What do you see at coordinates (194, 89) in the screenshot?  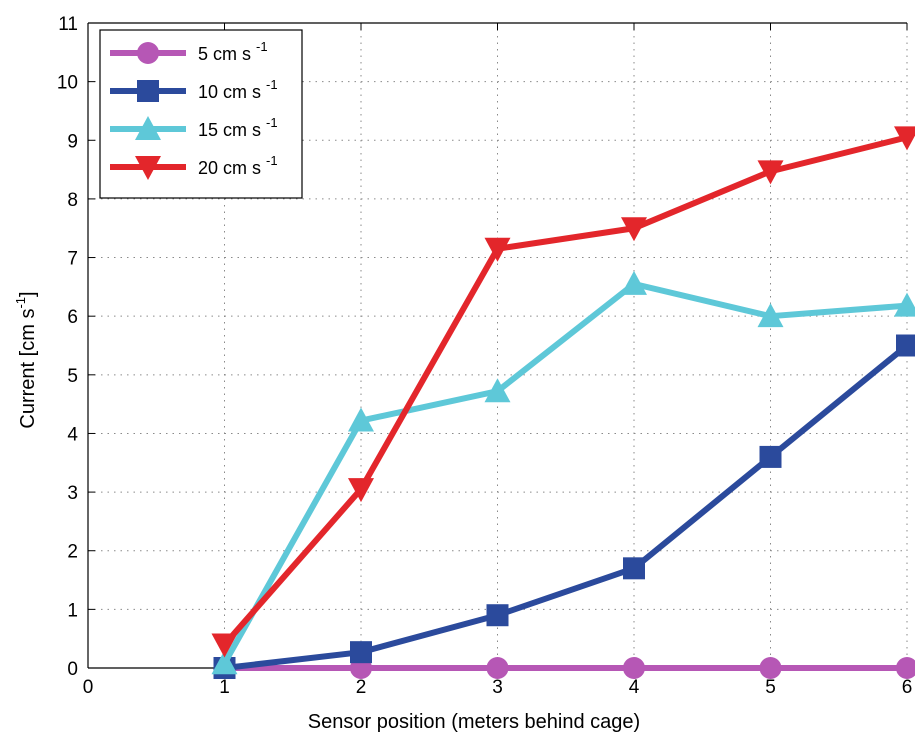 I see `legend-entry: 10 cm s -1` at bounding box center [194, 89].